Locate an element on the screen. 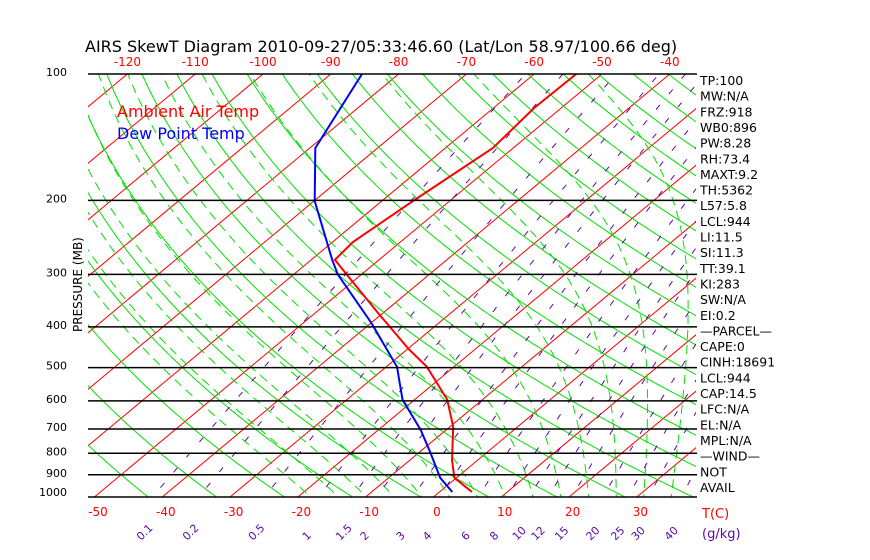  index-label: EI:0.2 is located at coordinates (718, 315).